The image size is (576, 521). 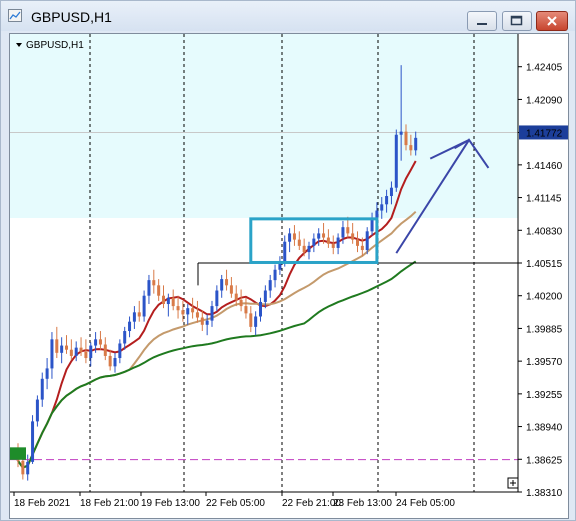 I want to click on minimize-icon, so click(x=482, y=24).